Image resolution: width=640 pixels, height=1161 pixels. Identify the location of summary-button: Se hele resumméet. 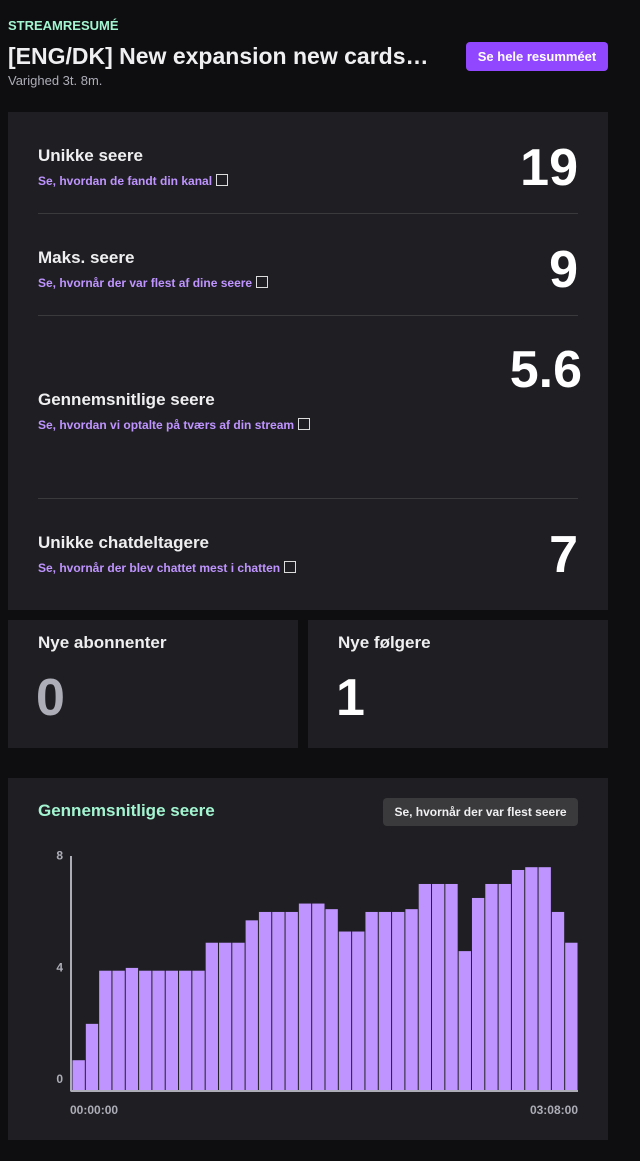
(537, 56).